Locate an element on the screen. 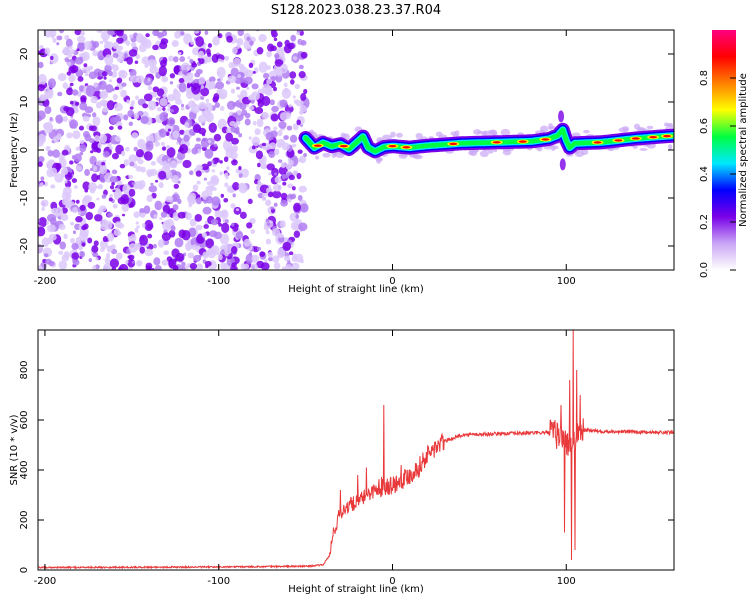 This screenshot has height=600, width=750. colorbar-ticks: 0.0 0.2 0.4 0.6 0.8 is located at coordinates (717, 174).